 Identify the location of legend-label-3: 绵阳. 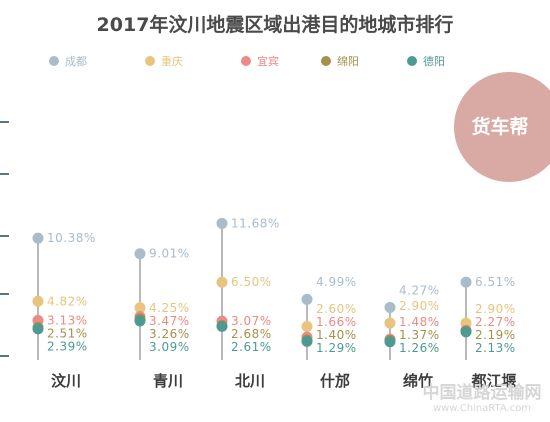
(348, 61).